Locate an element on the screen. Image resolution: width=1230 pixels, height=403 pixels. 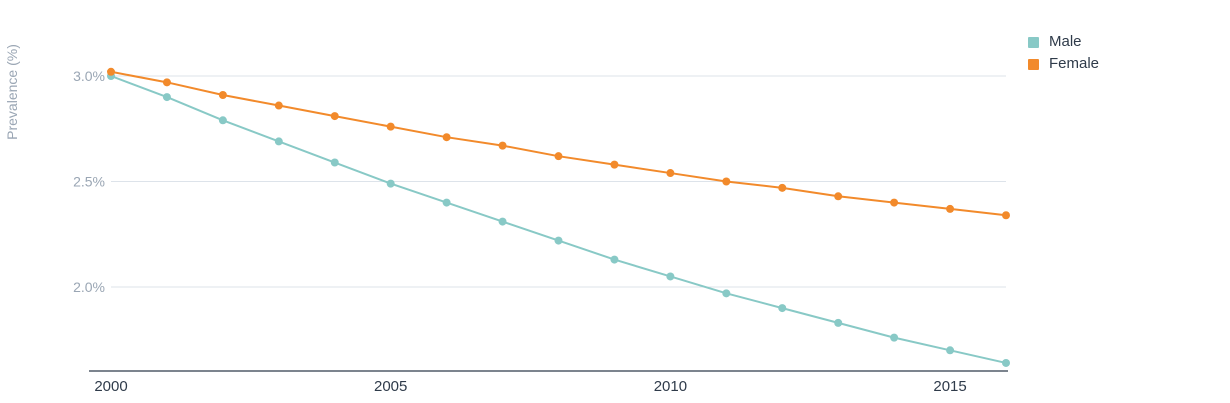
y-axis-title: Prevalence (%) is located at coordinates (12, 92).